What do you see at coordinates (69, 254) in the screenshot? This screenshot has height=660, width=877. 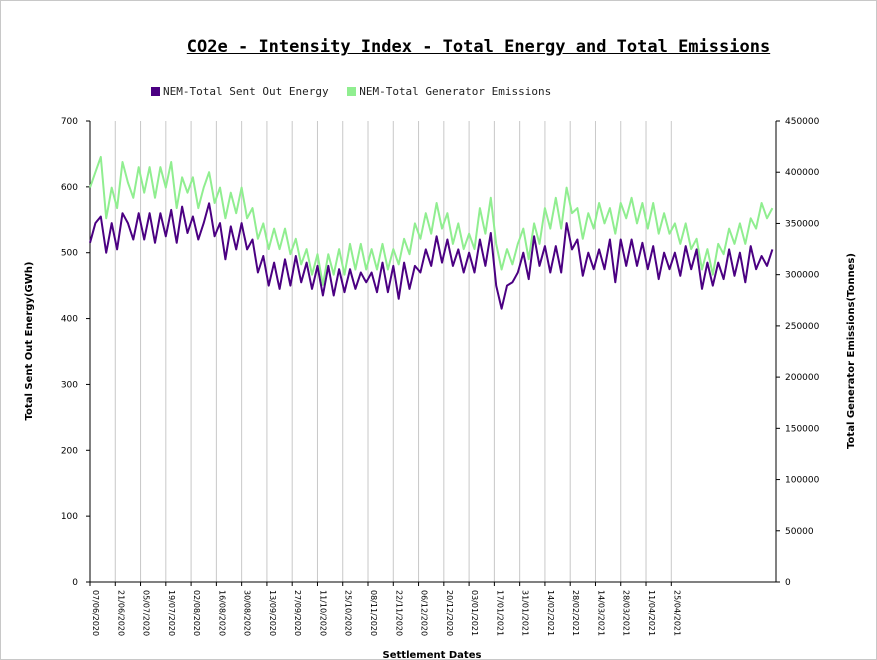 I see `y-left-tick-label: 500` at bounding box center [69, 254].